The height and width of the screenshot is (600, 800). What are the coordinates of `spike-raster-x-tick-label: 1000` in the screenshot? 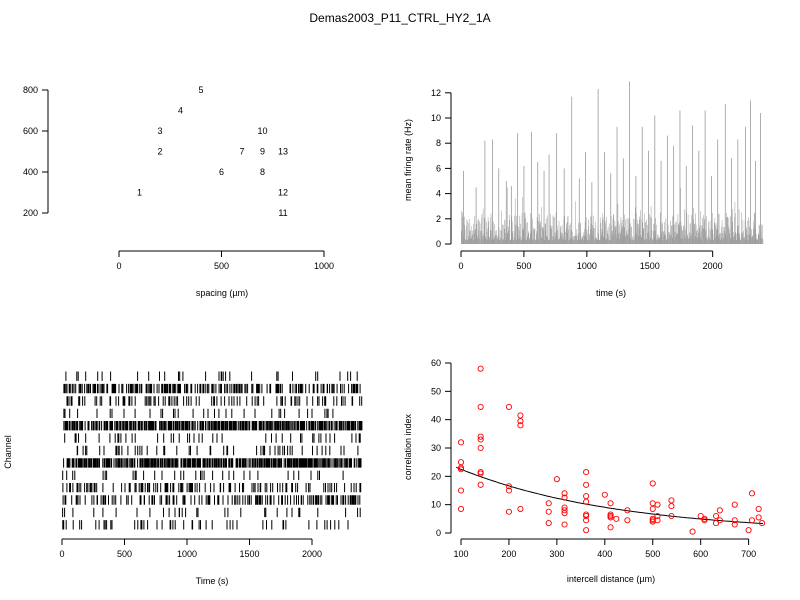 It's located at (187, 554).